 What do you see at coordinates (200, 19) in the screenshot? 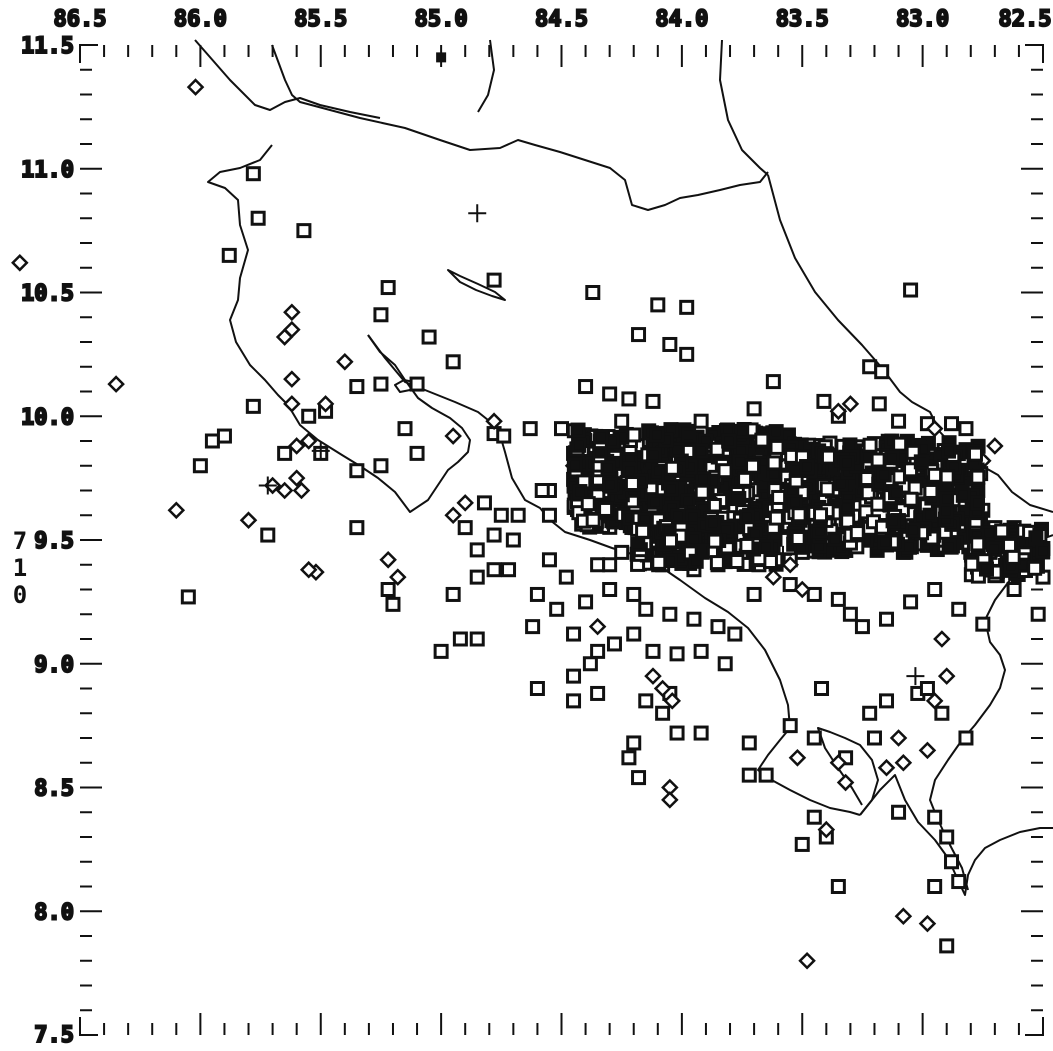
I see `x-tick-label: 86.0` at bounding box center [200, 19].